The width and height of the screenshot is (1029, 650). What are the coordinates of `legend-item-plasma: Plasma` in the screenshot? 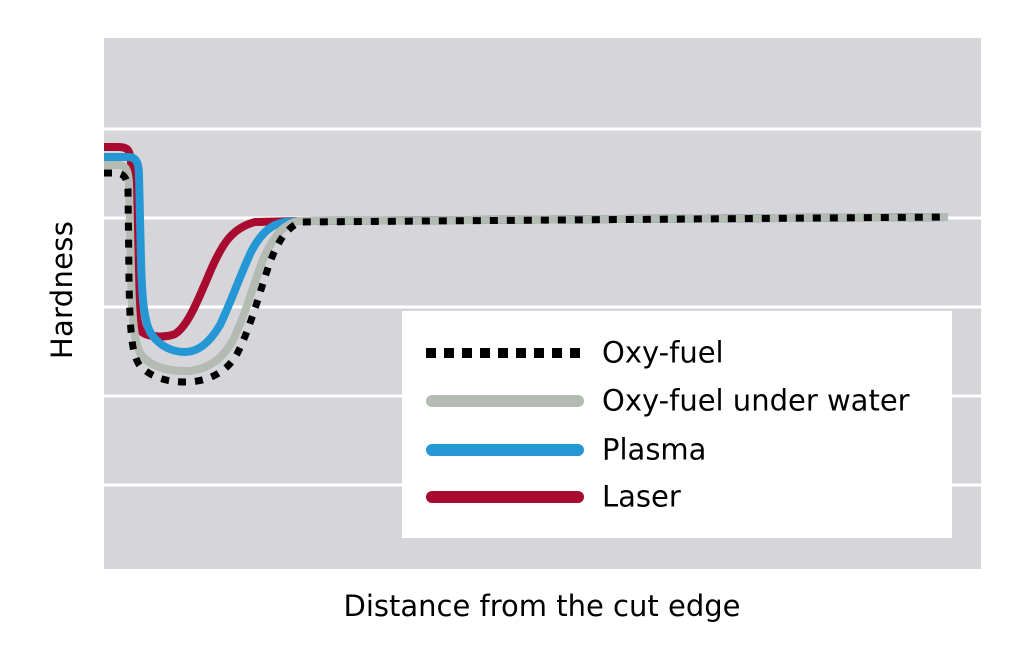 It's located at (677, 450).